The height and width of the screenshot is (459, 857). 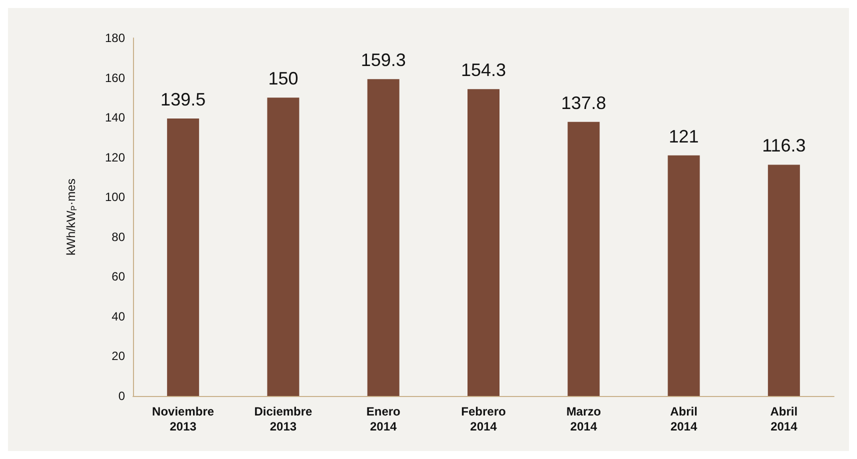 What do you see at coordinates (483, 419) in the screenshot?
I see `x-tick-label: Febrero 2014` at bounding box center [483, 419].